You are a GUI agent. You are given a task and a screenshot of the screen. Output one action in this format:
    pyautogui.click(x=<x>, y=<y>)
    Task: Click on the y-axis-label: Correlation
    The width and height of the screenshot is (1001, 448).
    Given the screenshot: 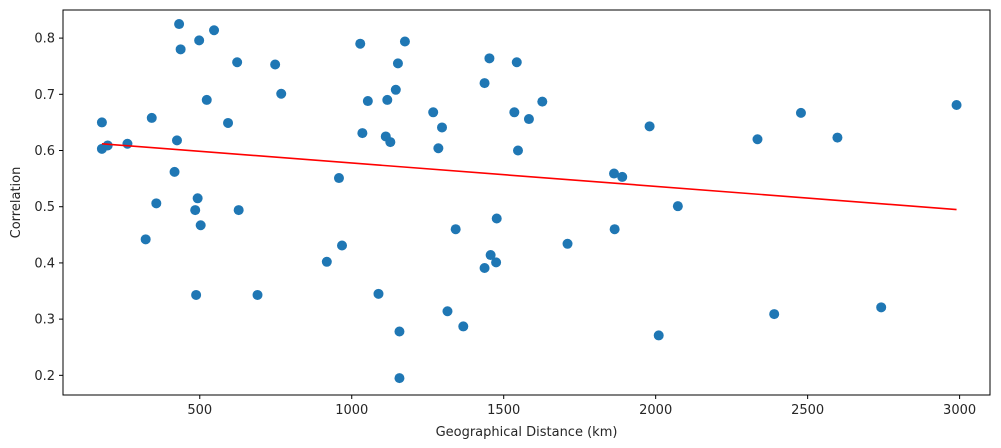 What is the action you would take?
    pyautogui.click(x=16, y=203)
    